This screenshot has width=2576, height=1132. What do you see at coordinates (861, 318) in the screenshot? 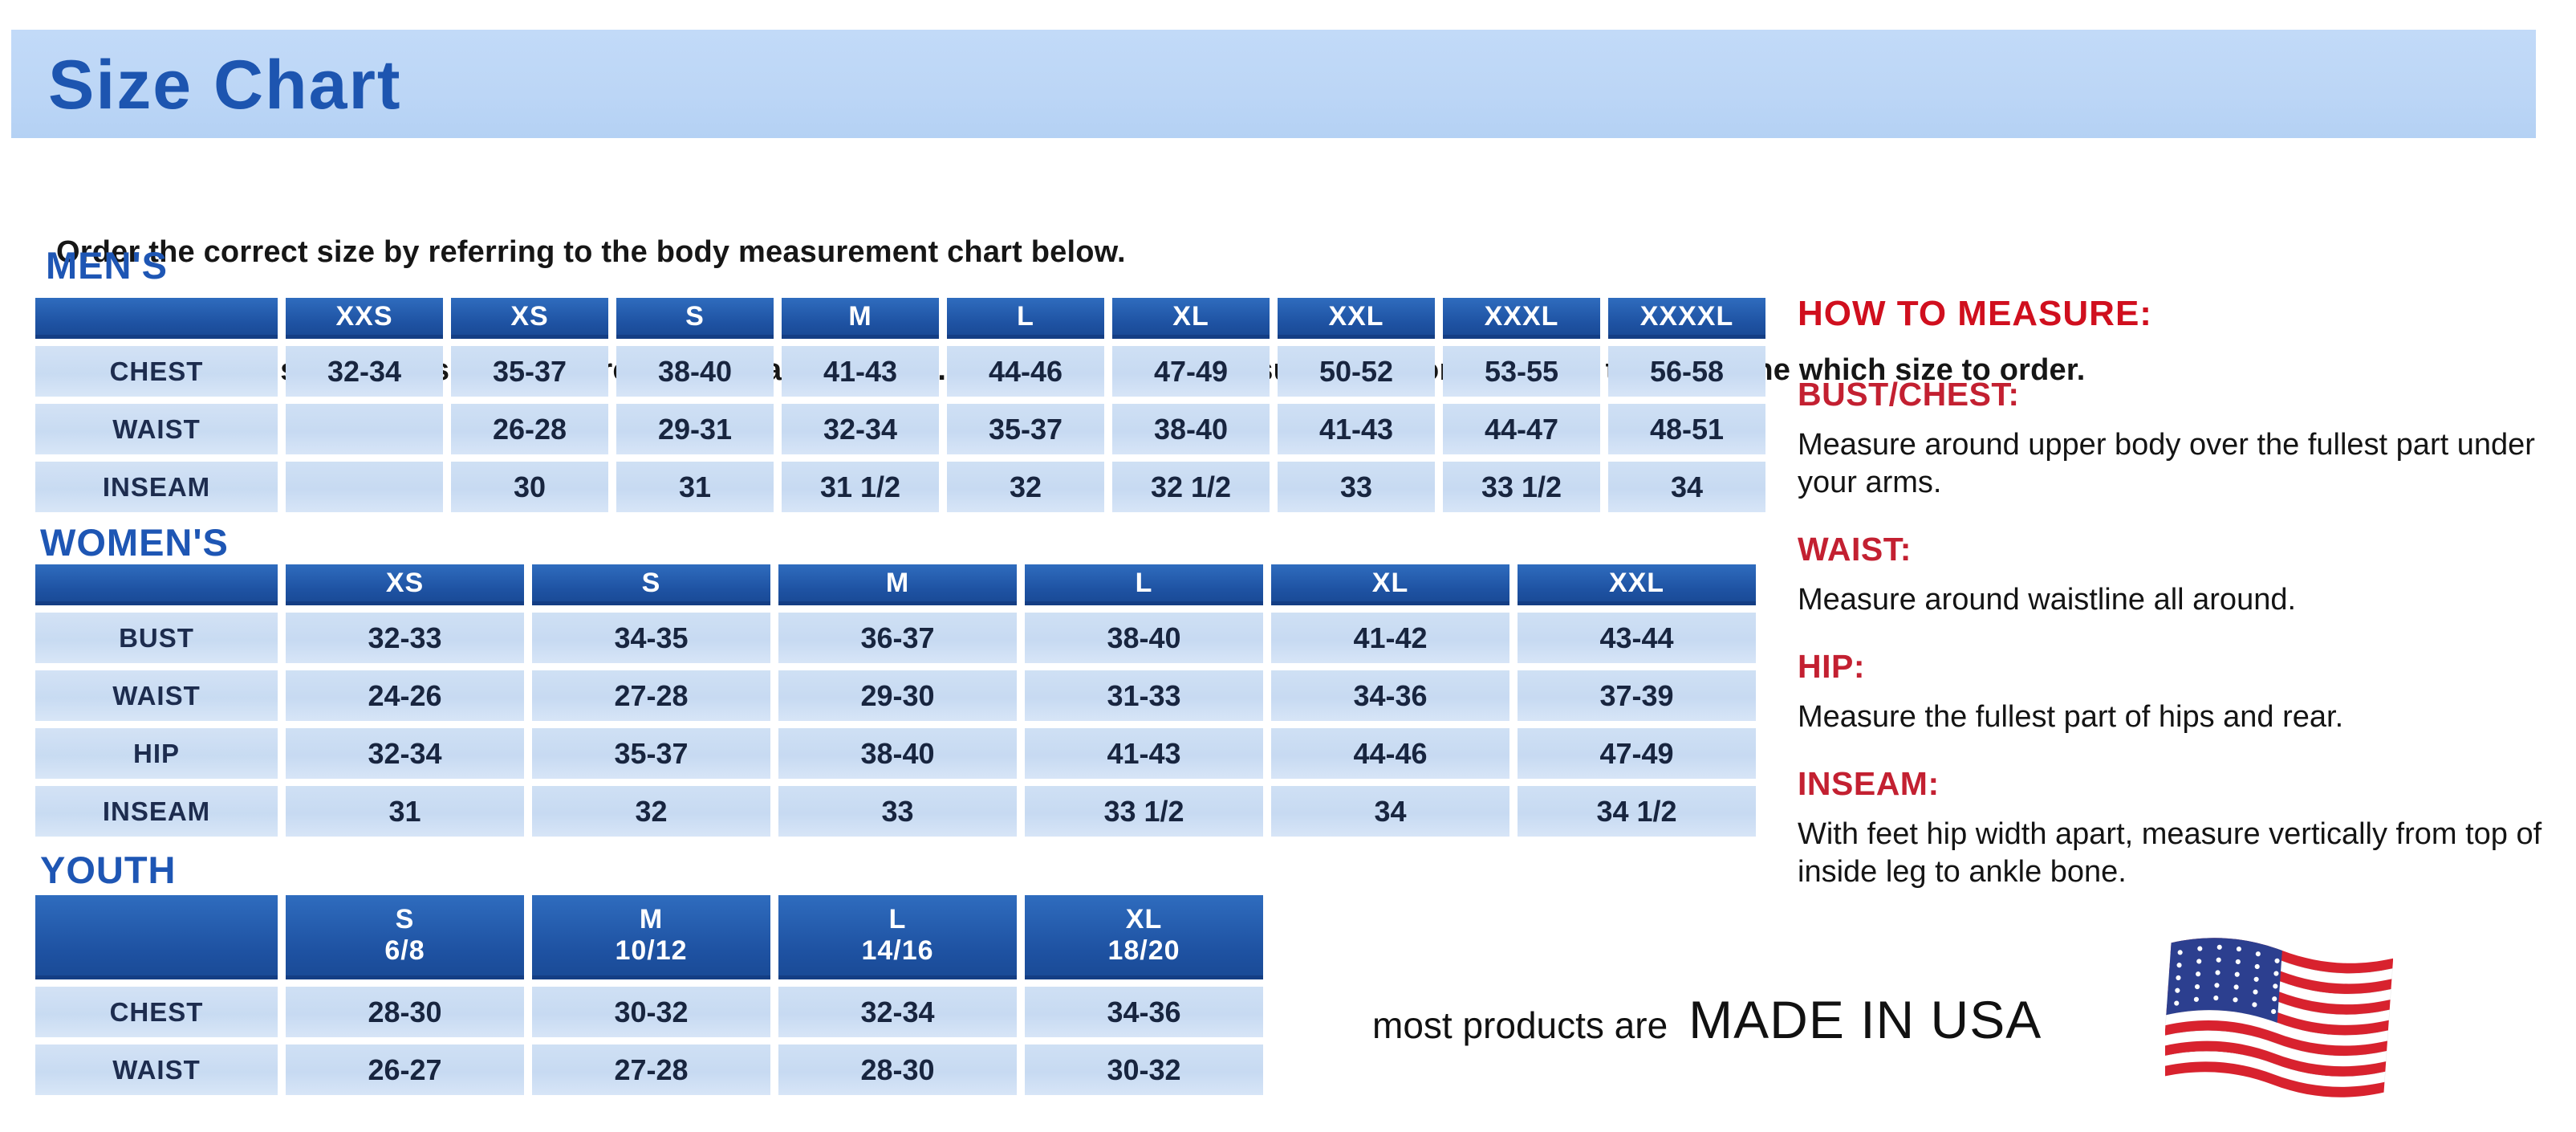
I see `mens-col-header: M` at bounding box center [861, 318].